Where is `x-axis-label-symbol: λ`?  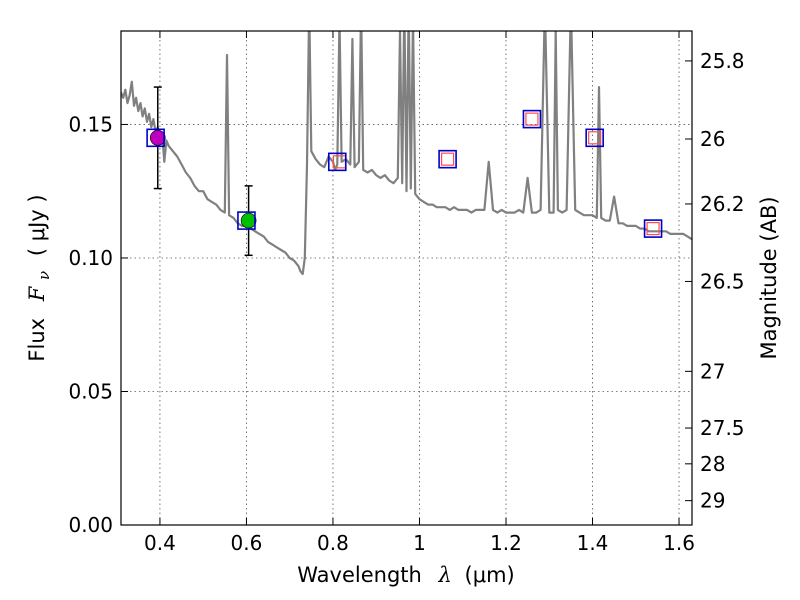 x-axis-label-symbol: λ is located at coordinates (445, 575).